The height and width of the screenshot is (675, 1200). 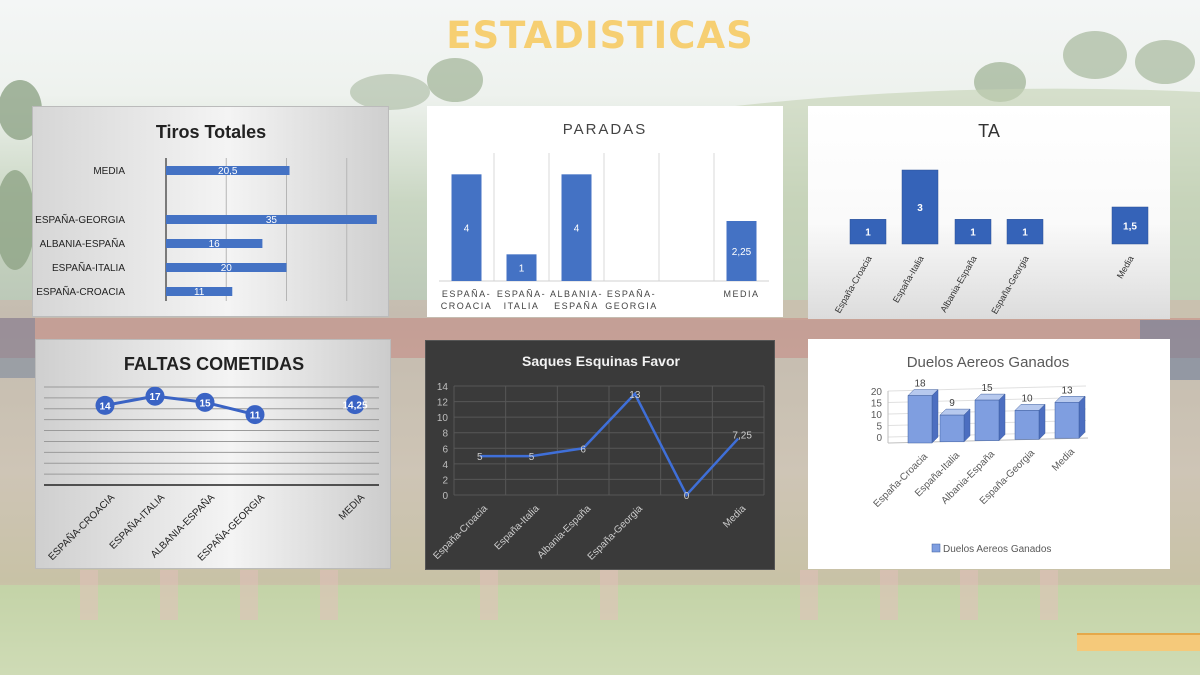 I want to click on data-label: 3, so click(x=920, y=208).